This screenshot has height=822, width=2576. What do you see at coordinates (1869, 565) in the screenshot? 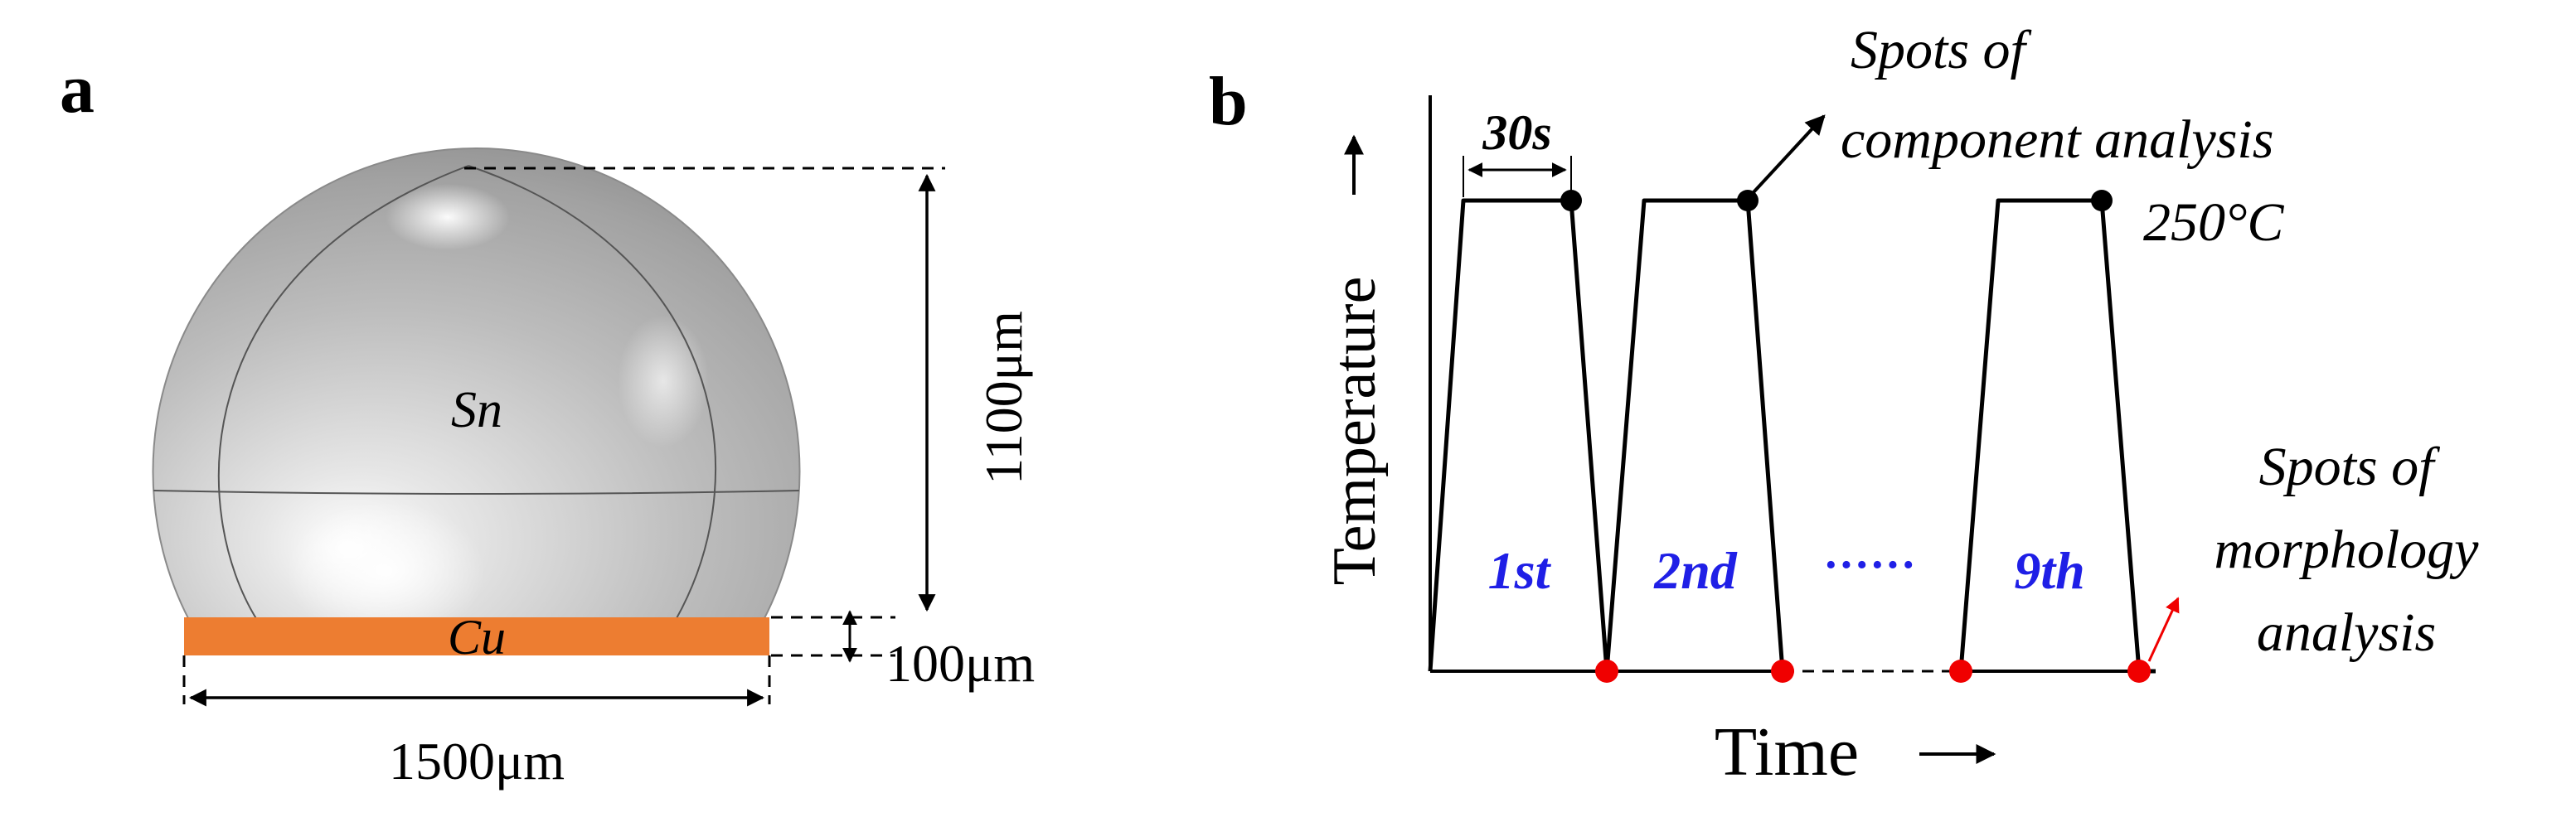
I see `cycle-ellipsis: ······` at bounding box center [1869, 565].